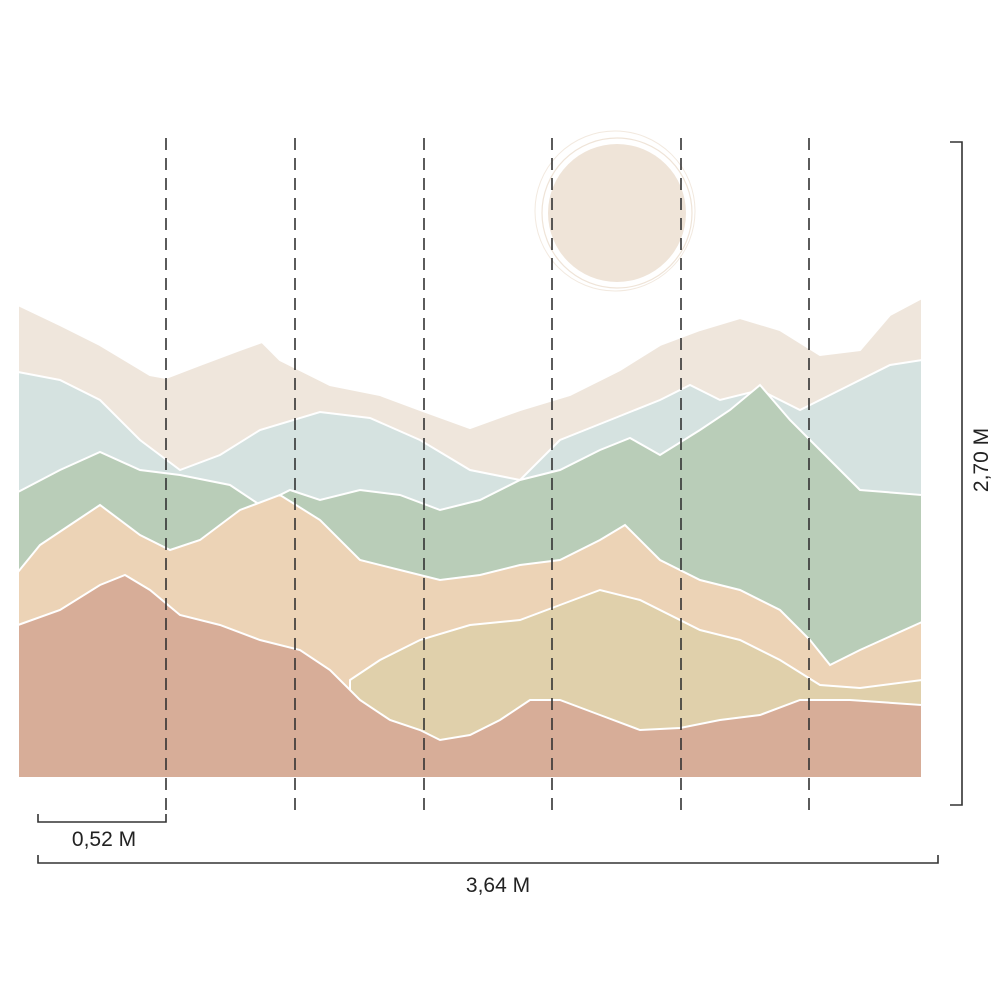  I want to click on panel-width-label: 0,52 M, so click(104, 839).